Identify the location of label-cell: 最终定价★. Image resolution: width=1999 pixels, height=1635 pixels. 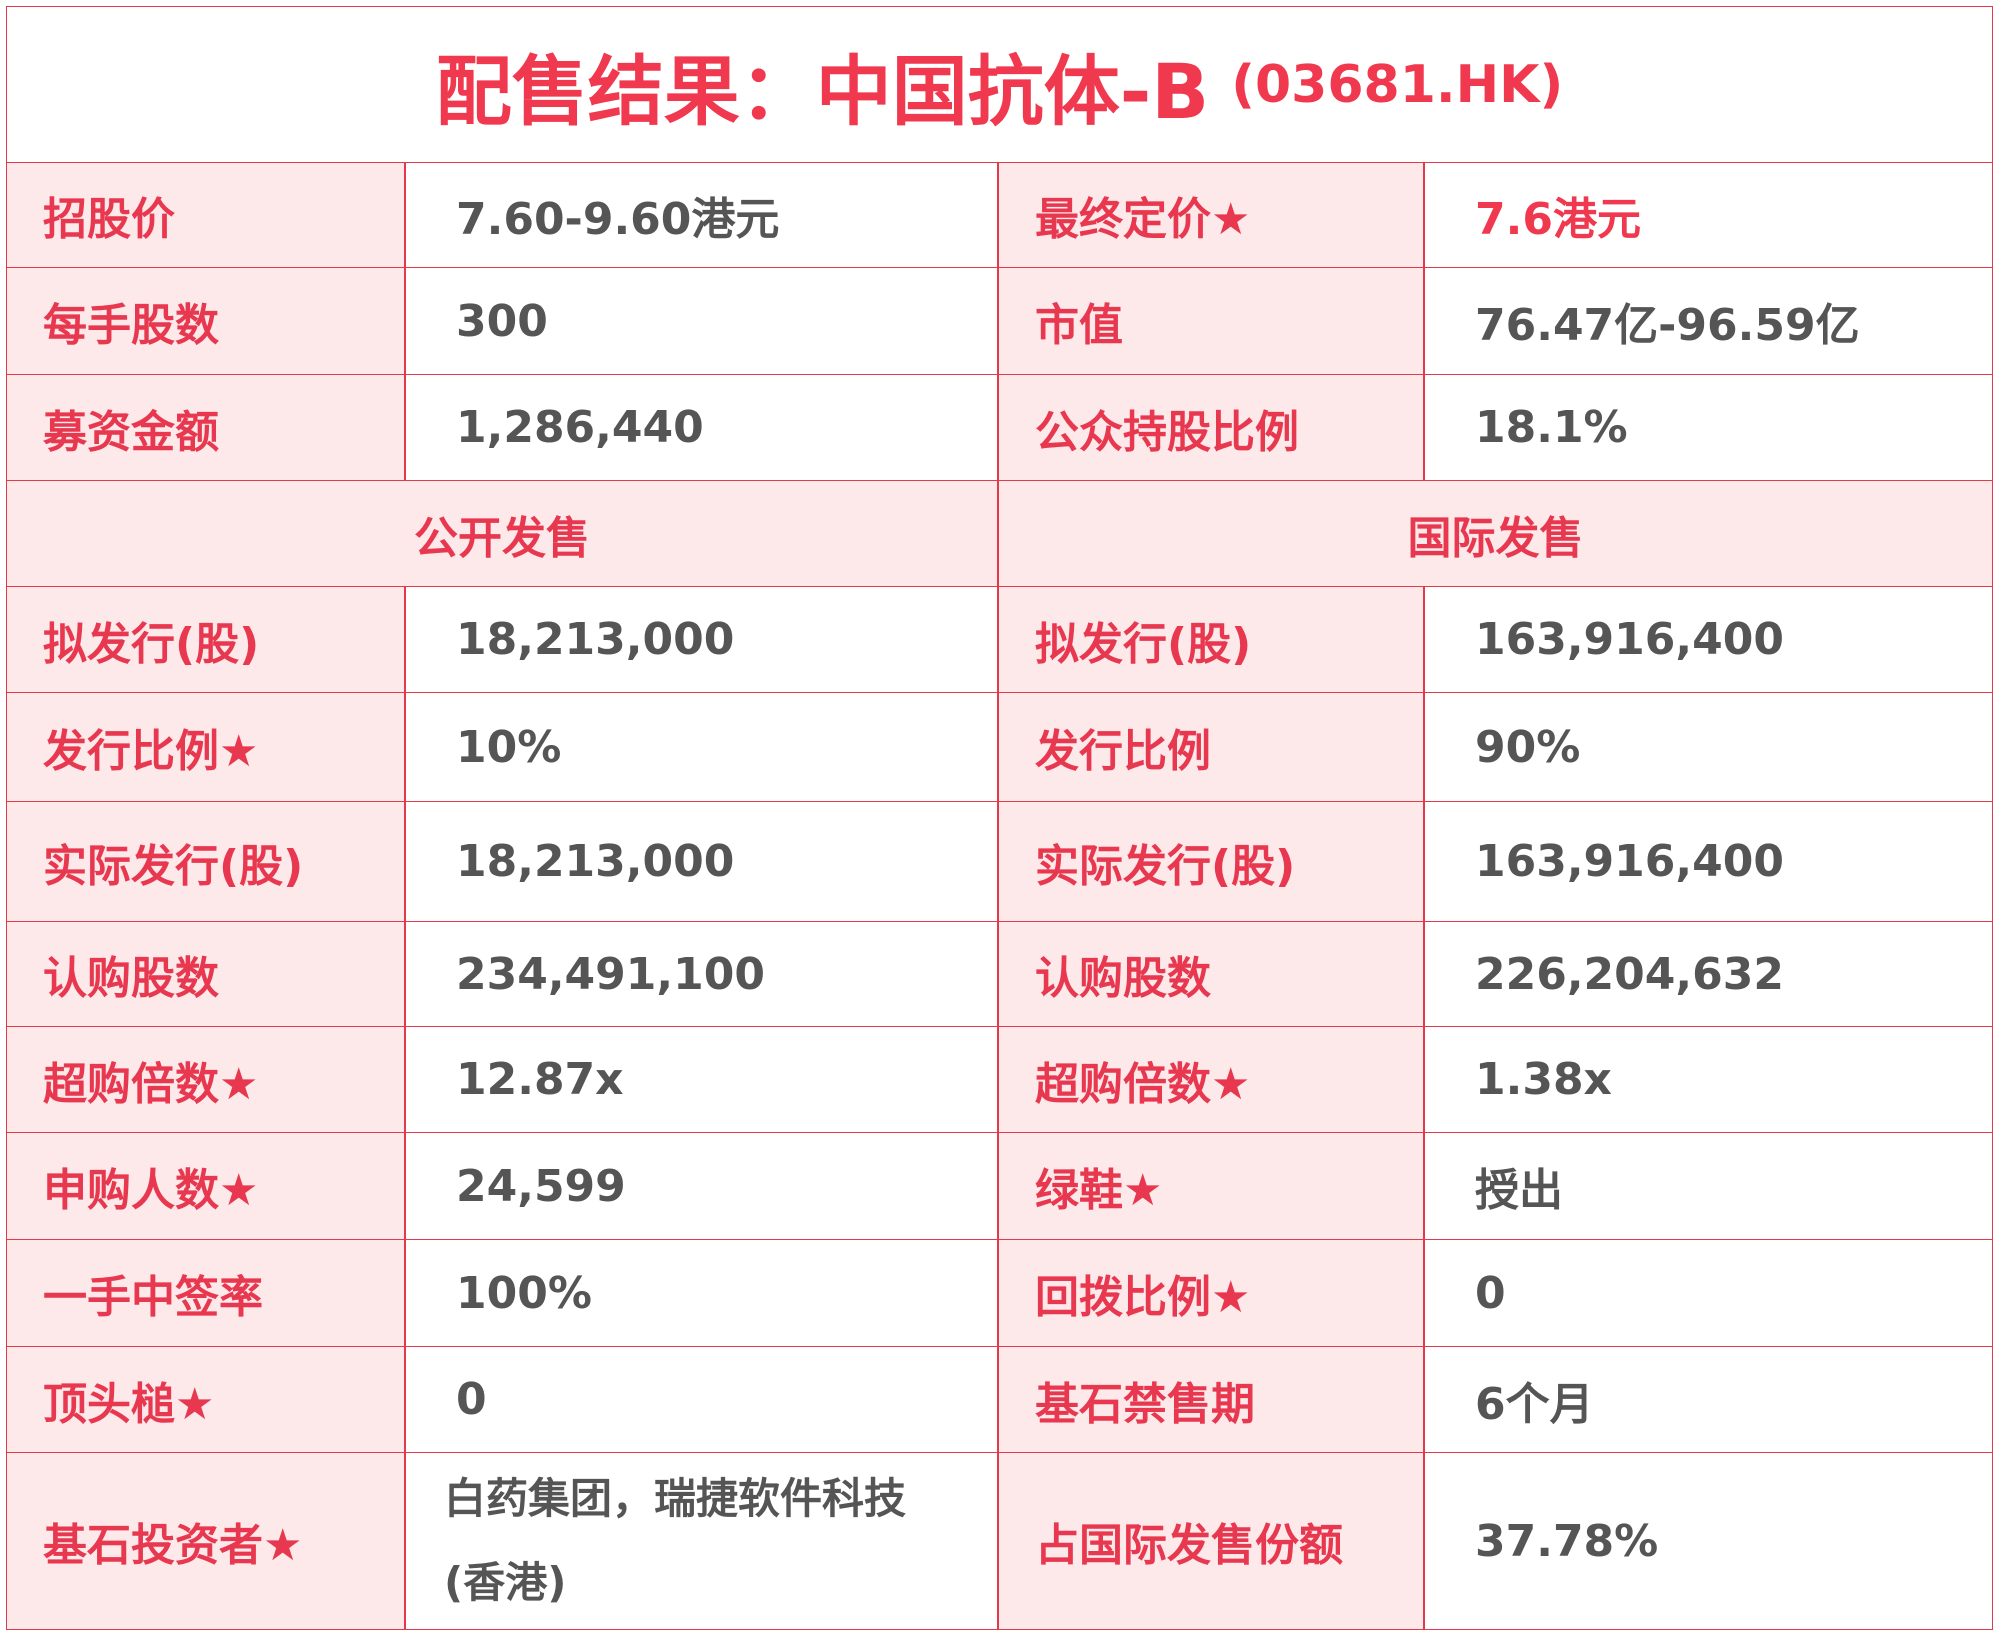
(1211, 215).